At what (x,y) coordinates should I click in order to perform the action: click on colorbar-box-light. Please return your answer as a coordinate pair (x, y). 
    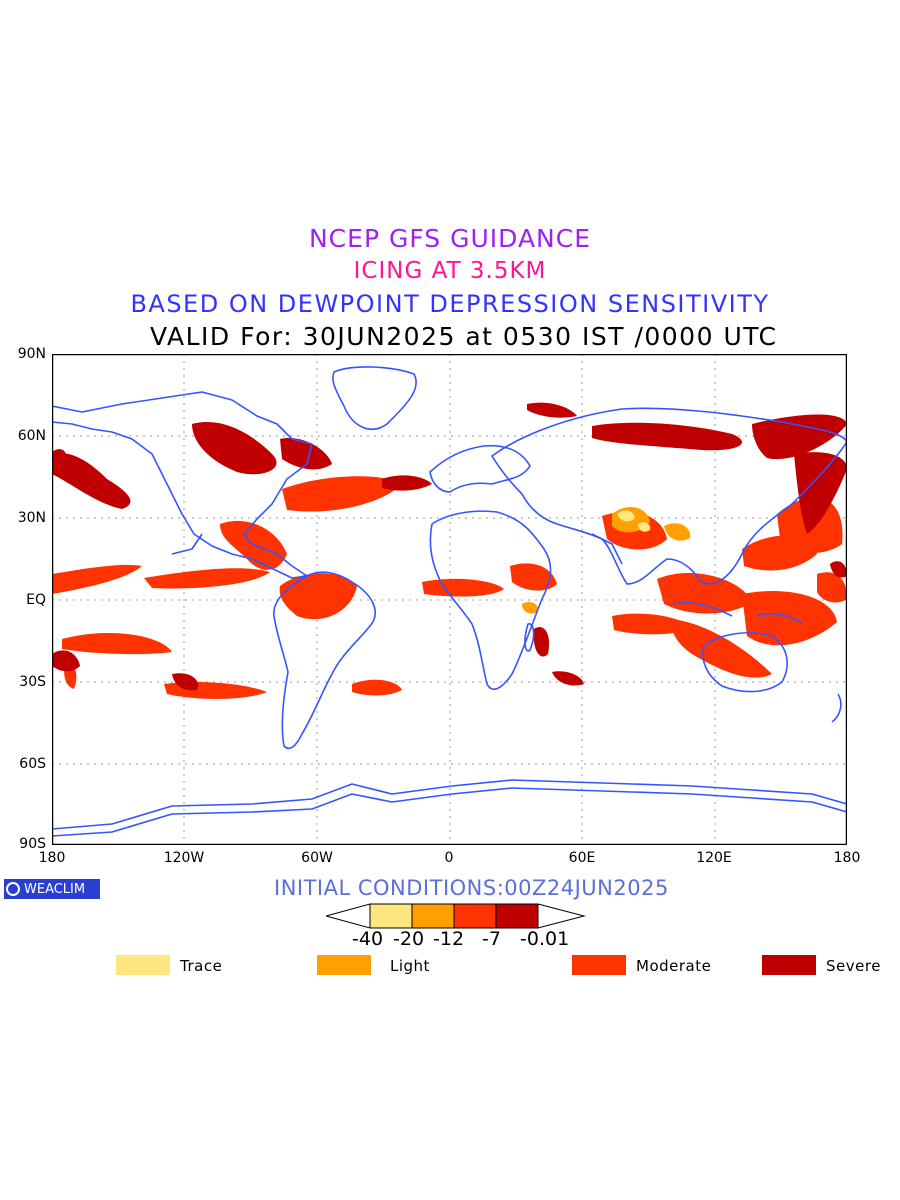
    Looking at the image, I should click on (433, 916).